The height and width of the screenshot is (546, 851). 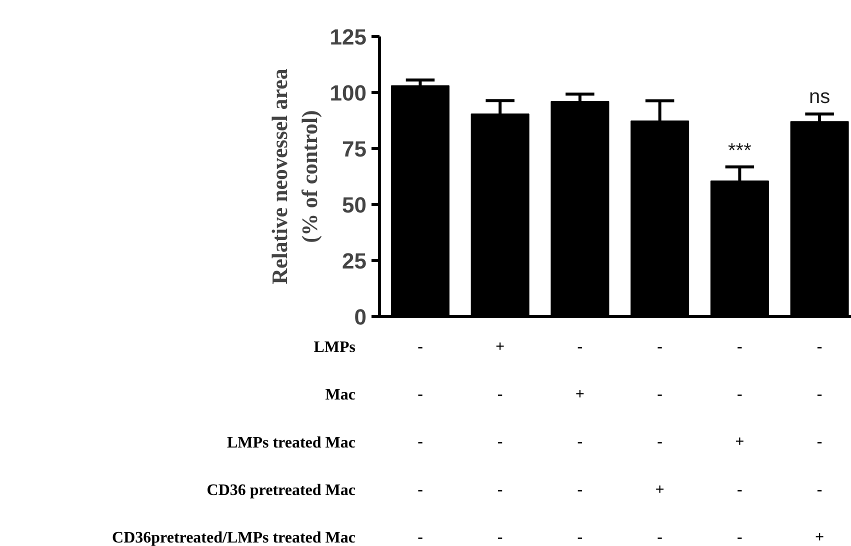 What do you see at coordinates (354, 261) in the screenshot?
I see `y-tick-label: 25` at bounding box center [354, 261].